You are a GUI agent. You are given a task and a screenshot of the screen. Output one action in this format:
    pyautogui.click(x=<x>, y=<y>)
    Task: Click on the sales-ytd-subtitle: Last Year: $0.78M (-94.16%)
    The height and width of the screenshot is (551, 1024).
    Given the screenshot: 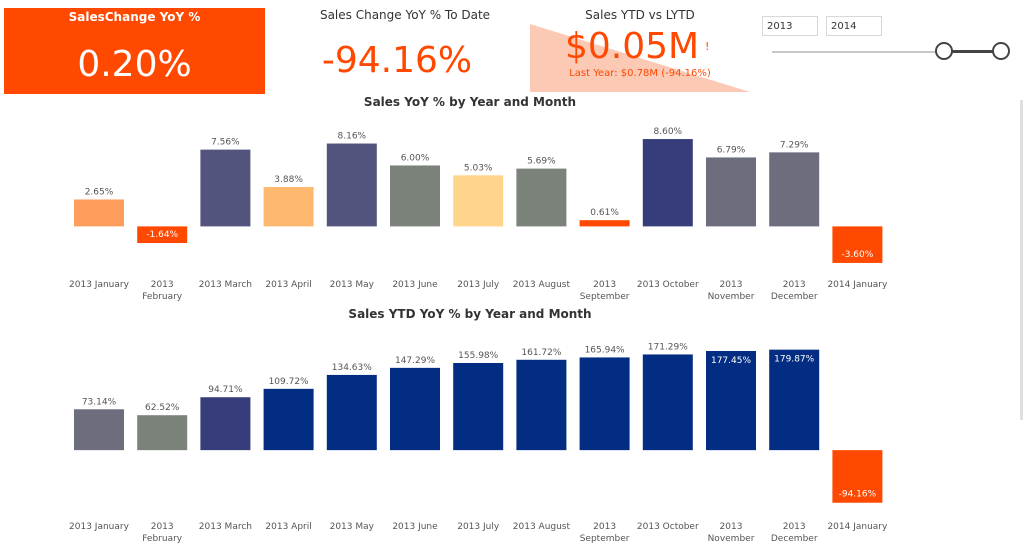 What is the action you would take?
    pyautogui.click(x=640, y=73)
    